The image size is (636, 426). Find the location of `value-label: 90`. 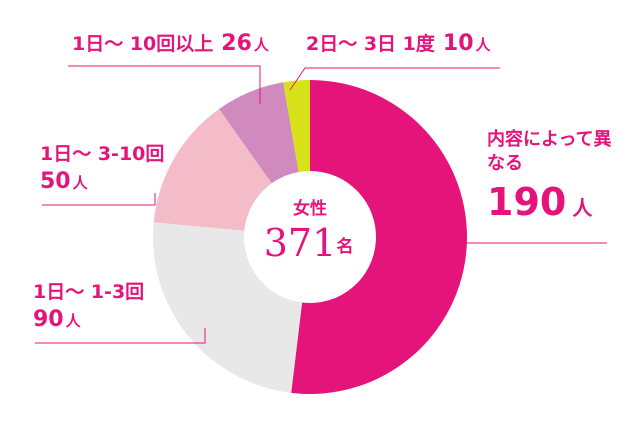

value-label: 90 is located at coordinates (48, 319).